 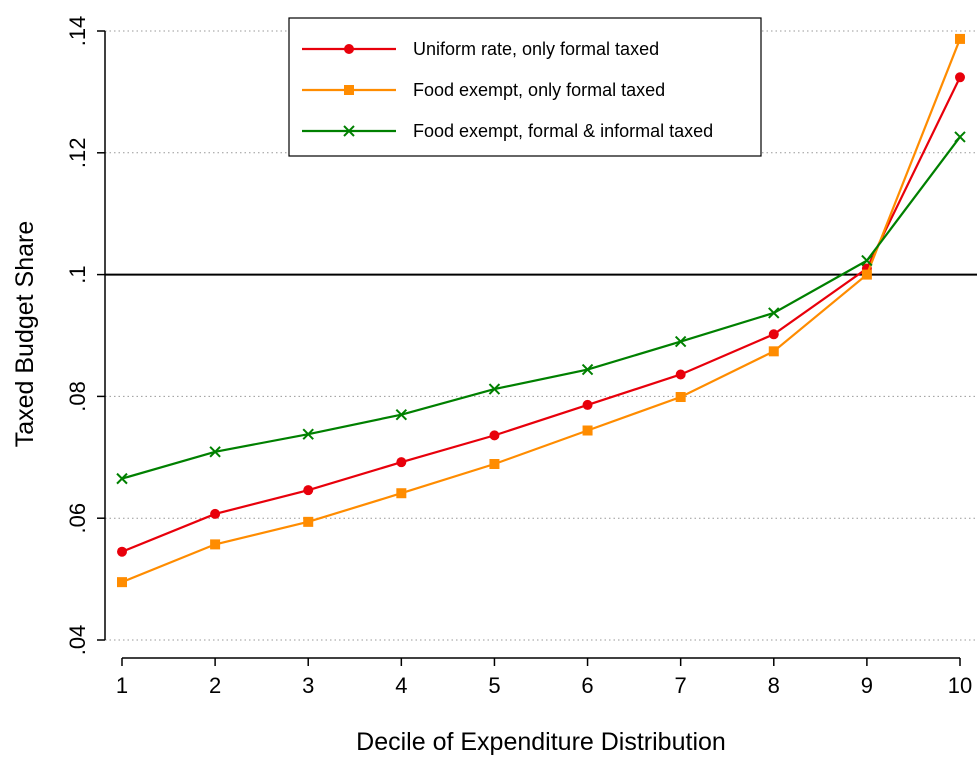 I want to click on x-tick-label: 3, so click(x=308, y=685).